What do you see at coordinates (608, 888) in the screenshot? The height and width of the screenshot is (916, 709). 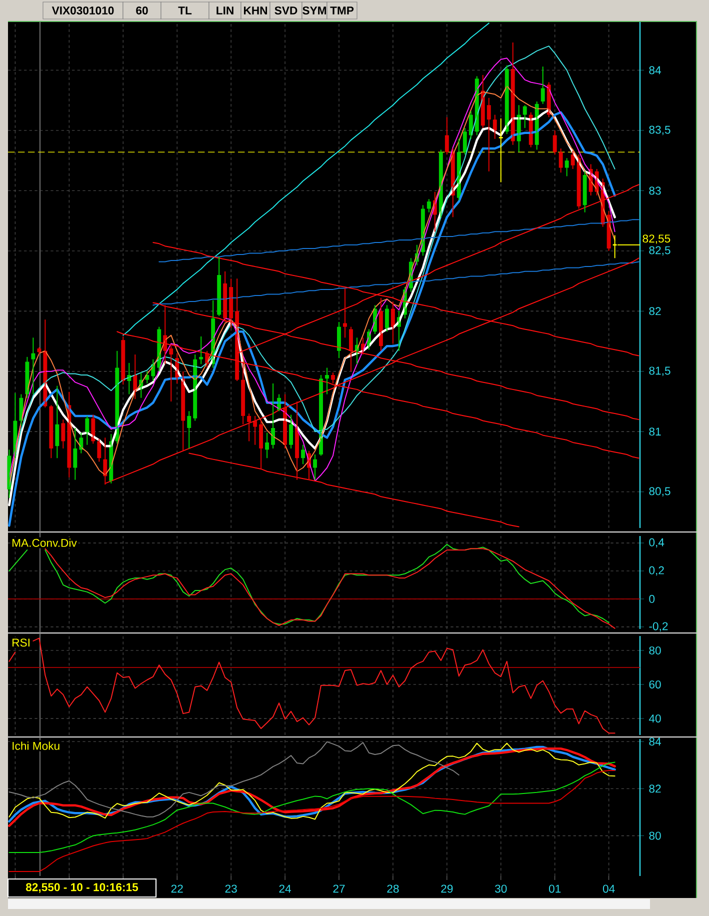 I see `x-tick-label: 04` at bounding box center [608, 888].